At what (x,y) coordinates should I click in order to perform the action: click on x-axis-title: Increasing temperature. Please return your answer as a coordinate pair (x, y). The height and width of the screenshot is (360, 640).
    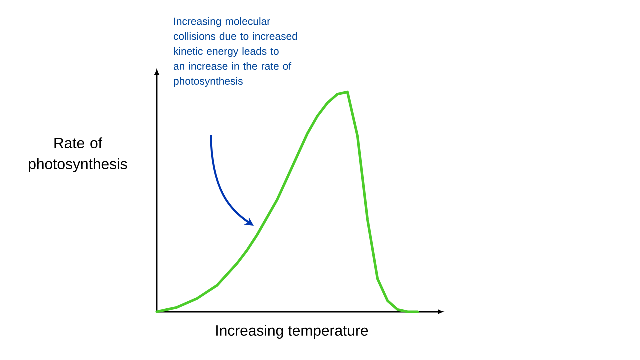
    Looking at the image, I should click on (292, 332).